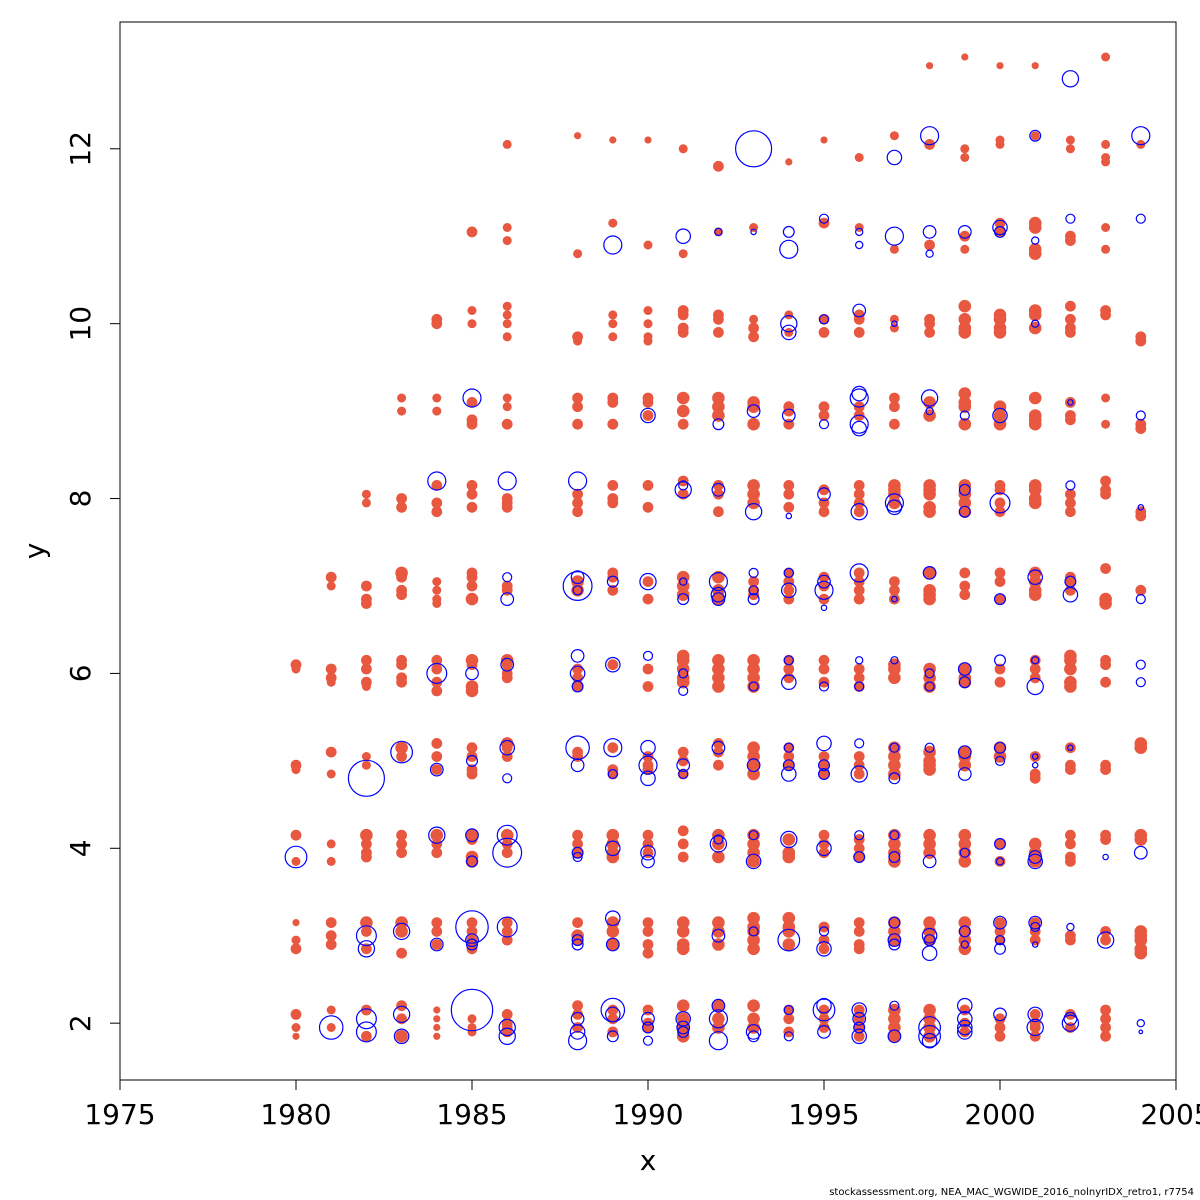 The height and width of the screenshot is (1200, 1200). What do you see at coordinates (999, 1114) in the screenshot?
I see `x-tick-label: 2000` at bounding box center [999, 1114].